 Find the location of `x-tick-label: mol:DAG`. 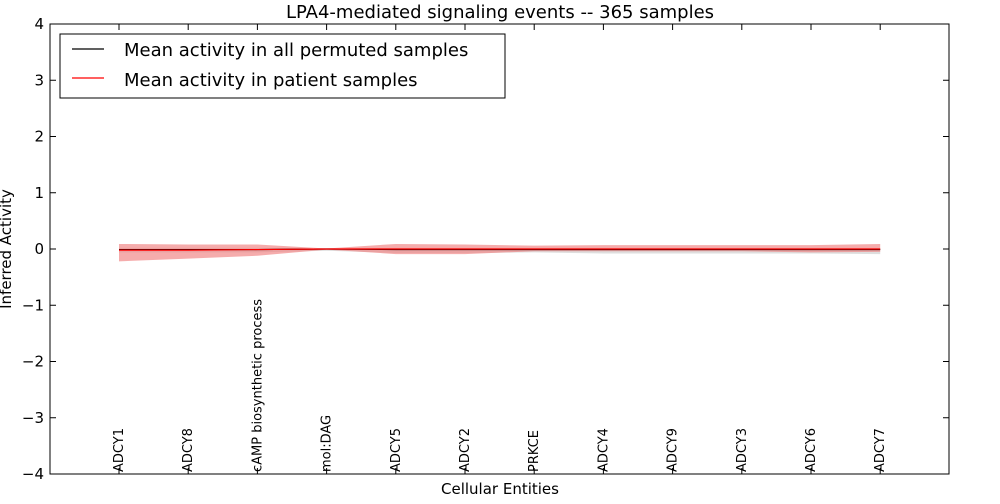

x-tick-label: mol:DAG is located at coordinates (327, 443).